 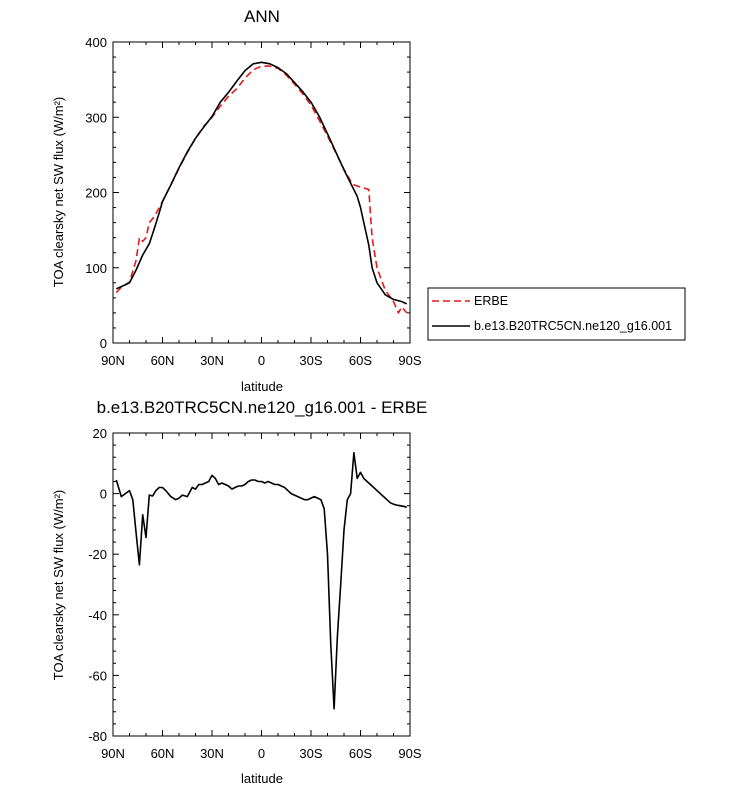 What do you see at coordinates (58, 192) in the screenshot?
I see `top-y-axis-title: TOA clearsky net SW flux (W/m²)` at bounding box center [58, 192].